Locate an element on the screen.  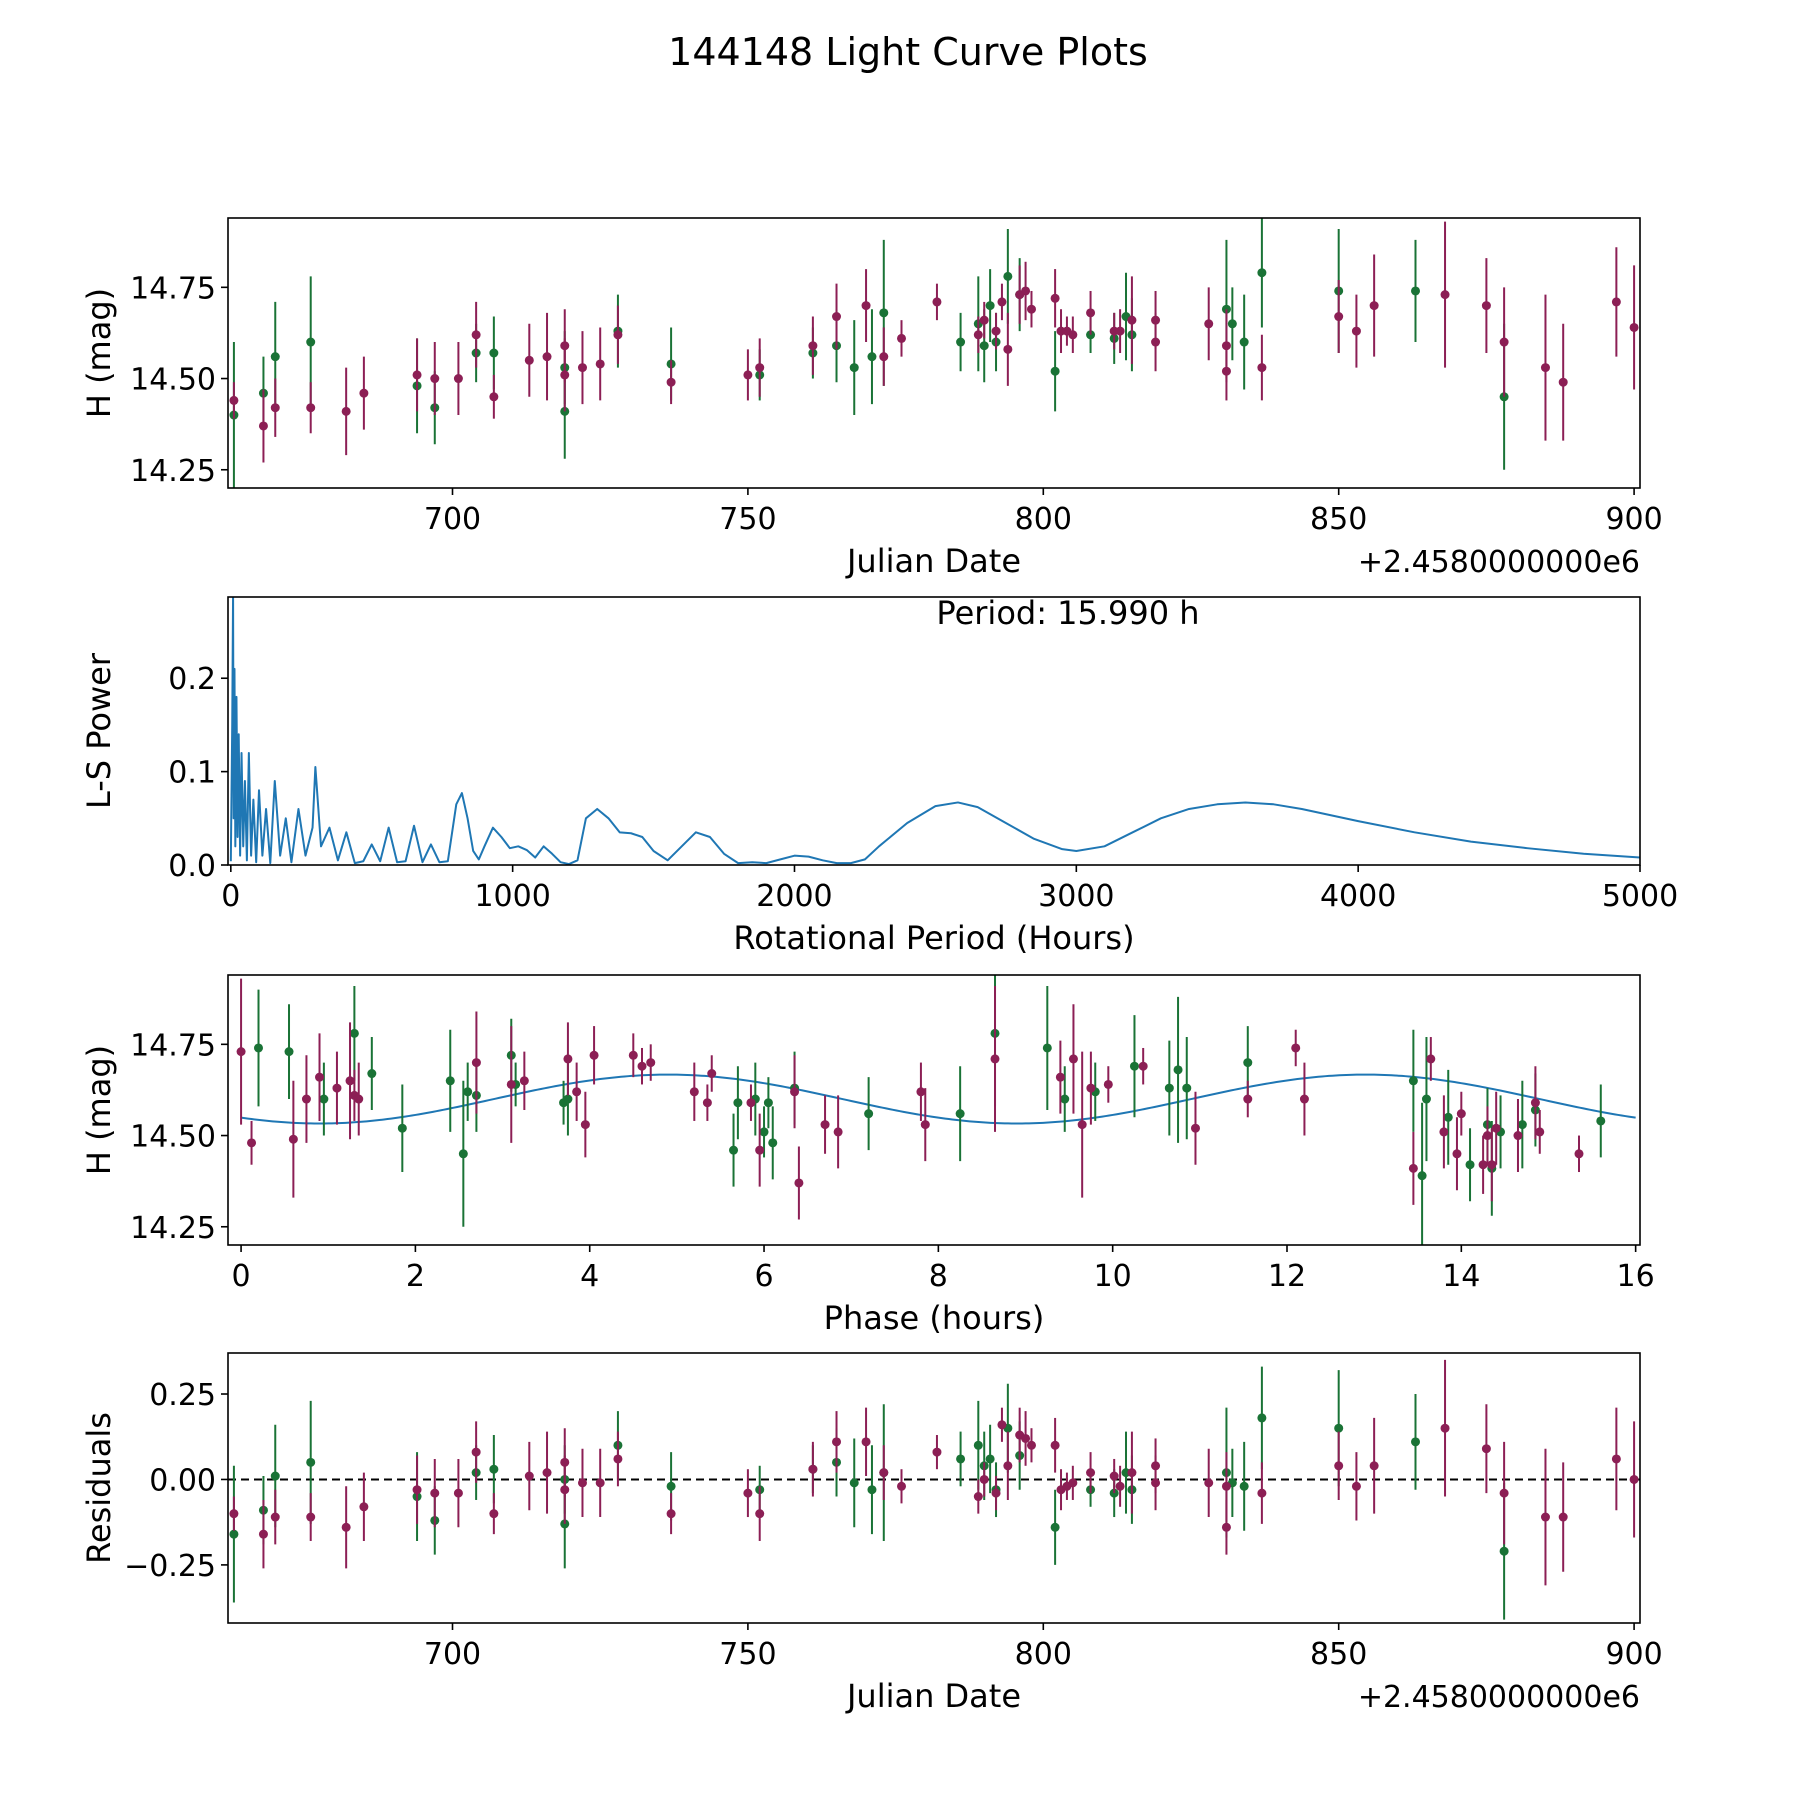
residuals-xlabel: Julian Date is located at coordinates (933, 1696).